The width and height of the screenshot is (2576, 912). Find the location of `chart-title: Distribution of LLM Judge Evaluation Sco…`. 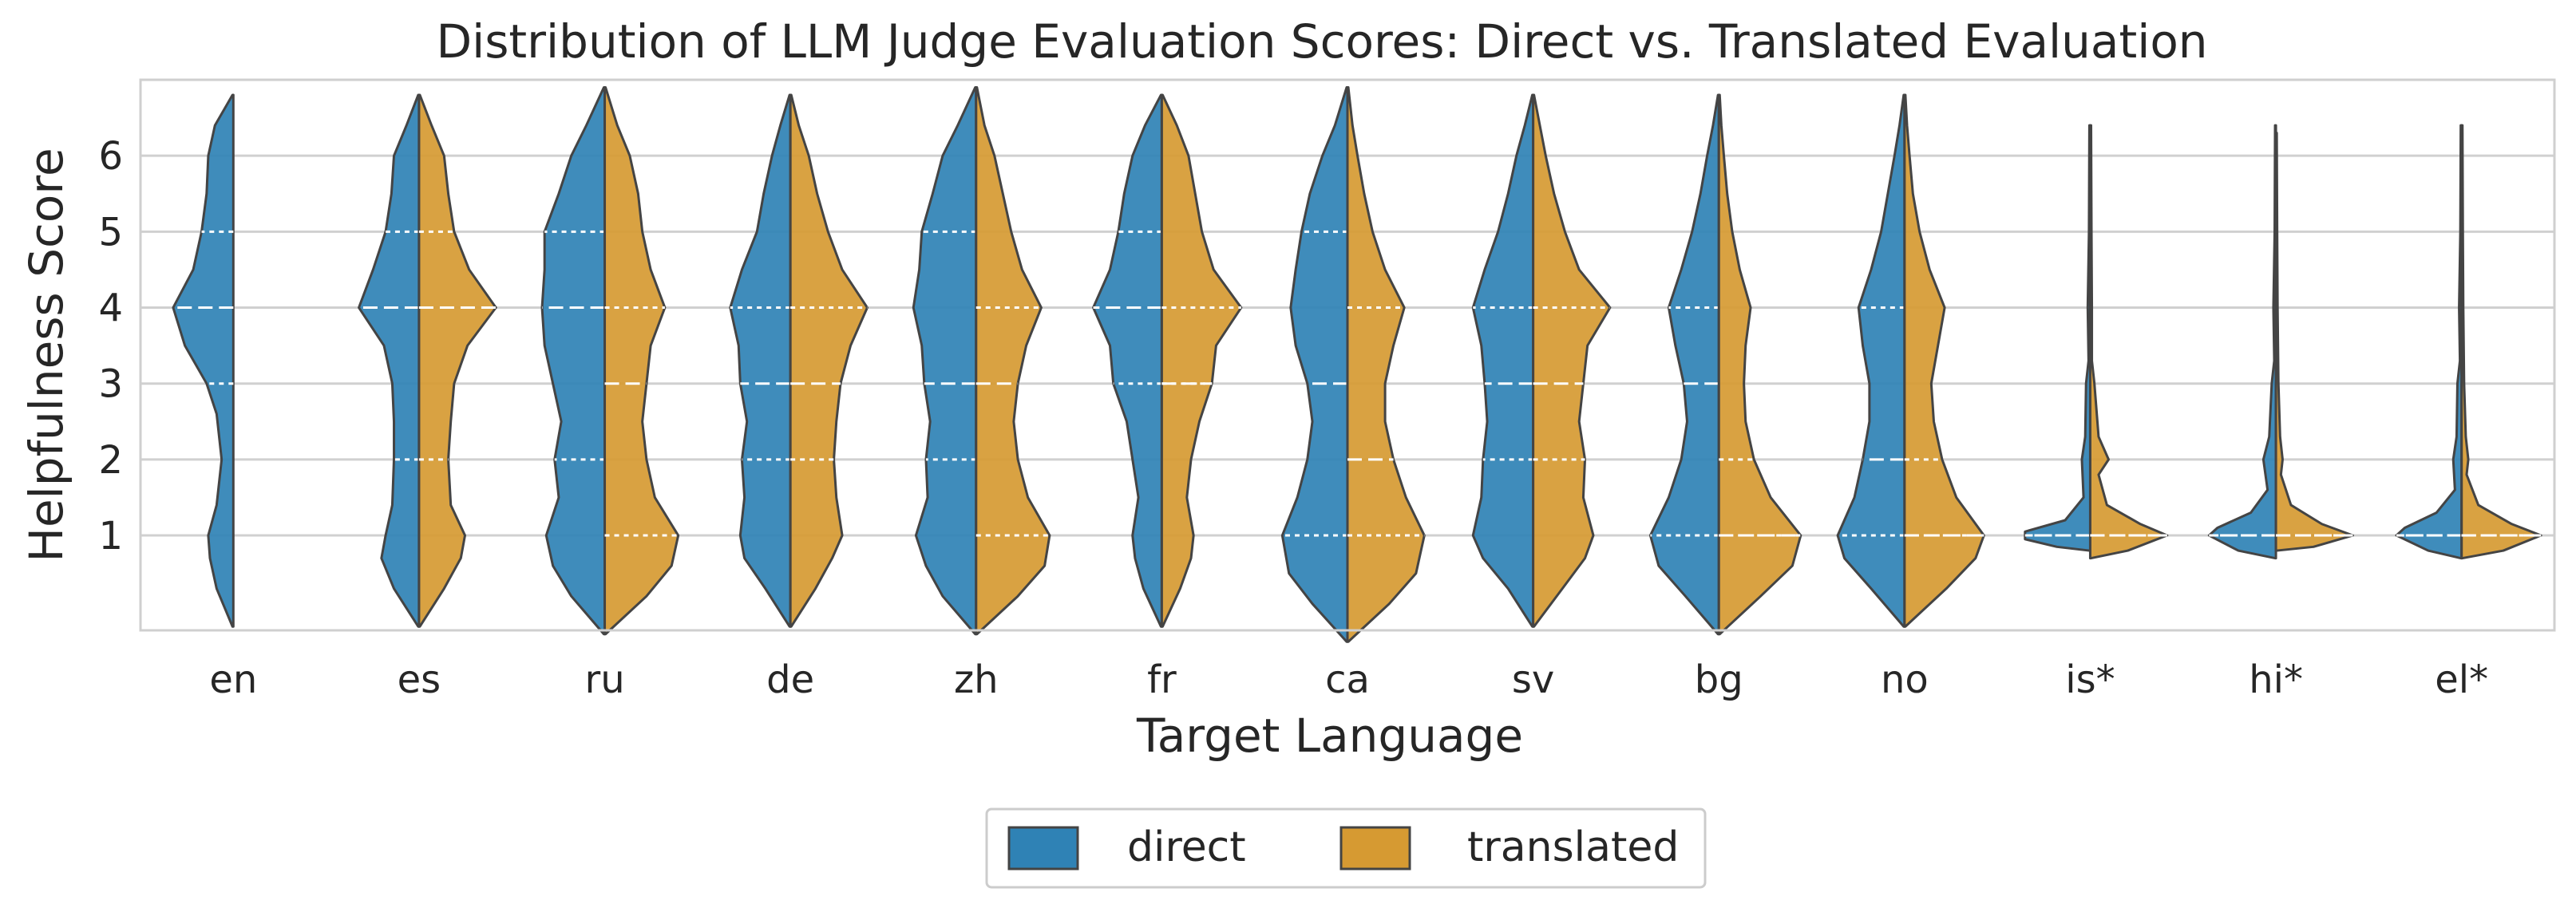

chart-title: Distribution of LLM Judge Evaluation Sco… is located at coordinates (1322, 41).